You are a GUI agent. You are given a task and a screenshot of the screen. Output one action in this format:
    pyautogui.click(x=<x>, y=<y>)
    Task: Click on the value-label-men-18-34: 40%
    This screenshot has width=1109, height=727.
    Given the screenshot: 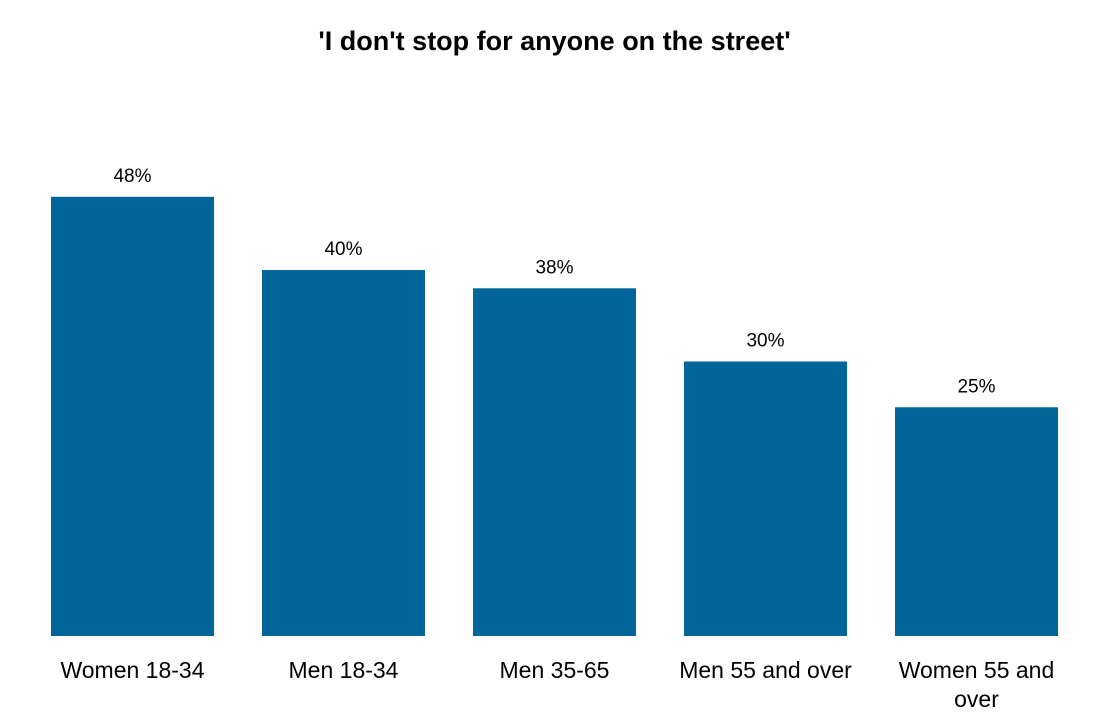 What is the action you would take?
    pyautogui.click(x=343, y=249)
    